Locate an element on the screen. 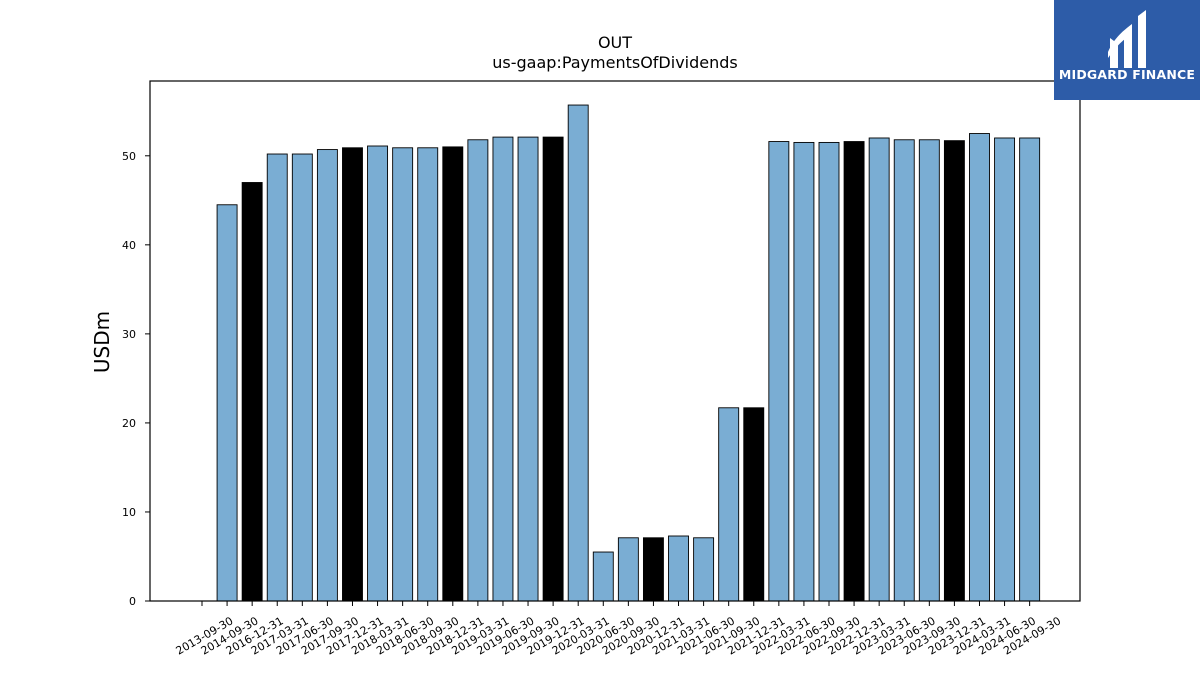 Image resolution: width=1200 pixels, height=675 pixels. midgard-logo-icon is located at coordinates (1127, 39).